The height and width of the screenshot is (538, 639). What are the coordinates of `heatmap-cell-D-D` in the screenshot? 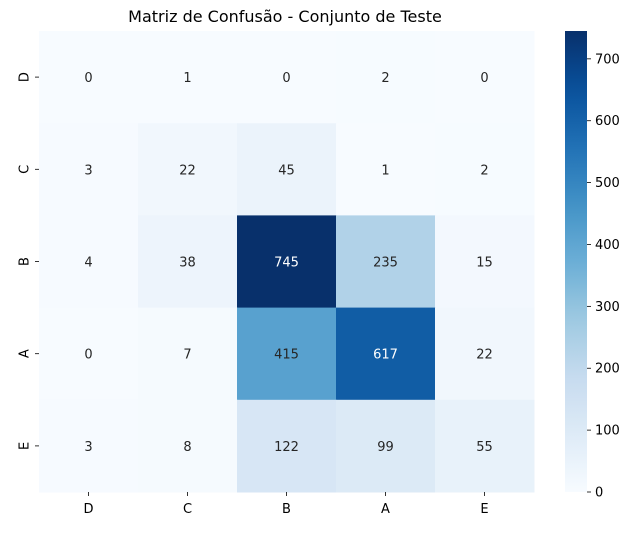 It's located at (89, 77).